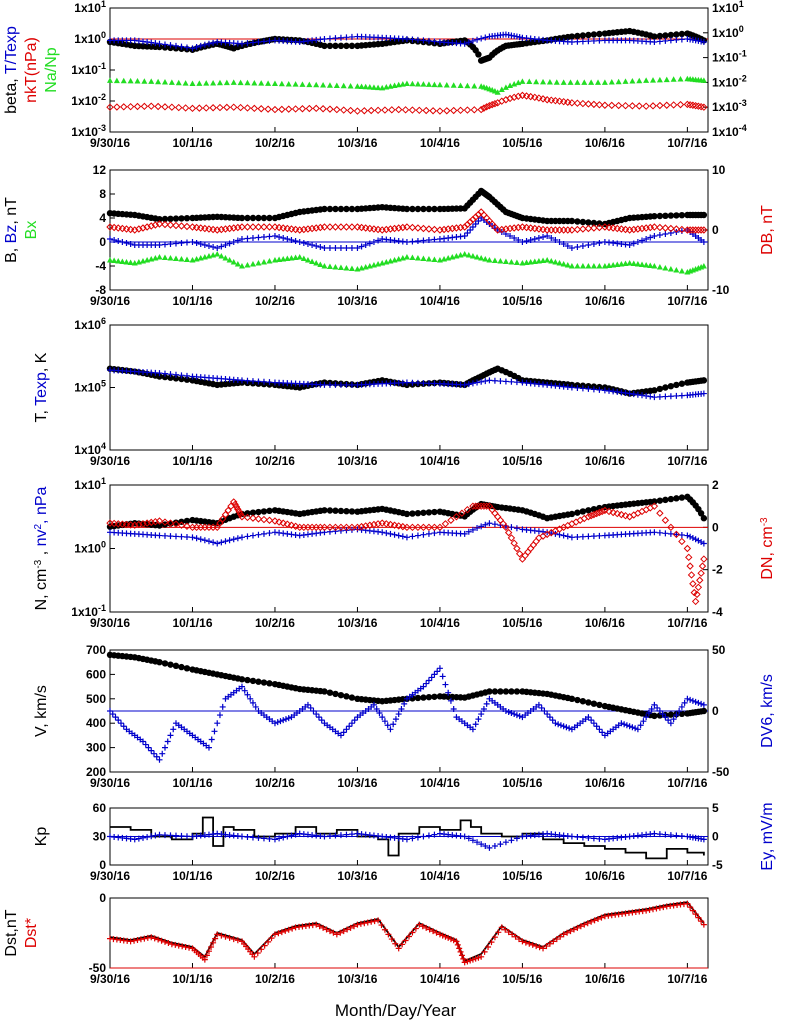 This screenshot has height=1029, width=791. I want to click on right-axis-label: DV6, km/s, so click(767, 711).